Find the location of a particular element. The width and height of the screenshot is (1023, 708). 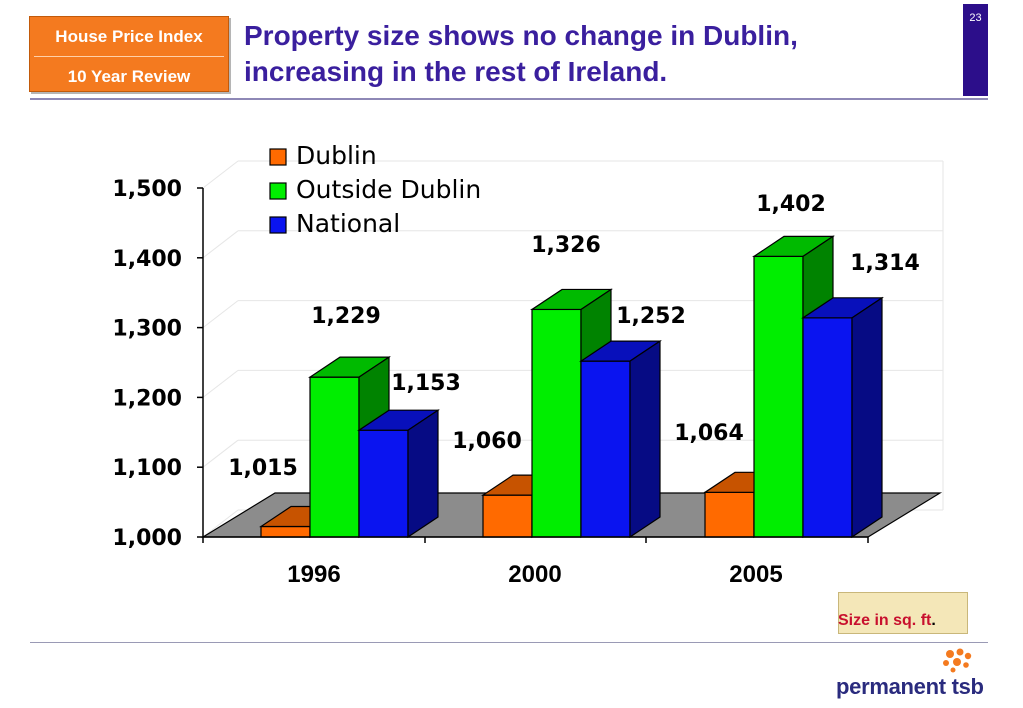

unit-note-box is located at coordinates (903, 613).